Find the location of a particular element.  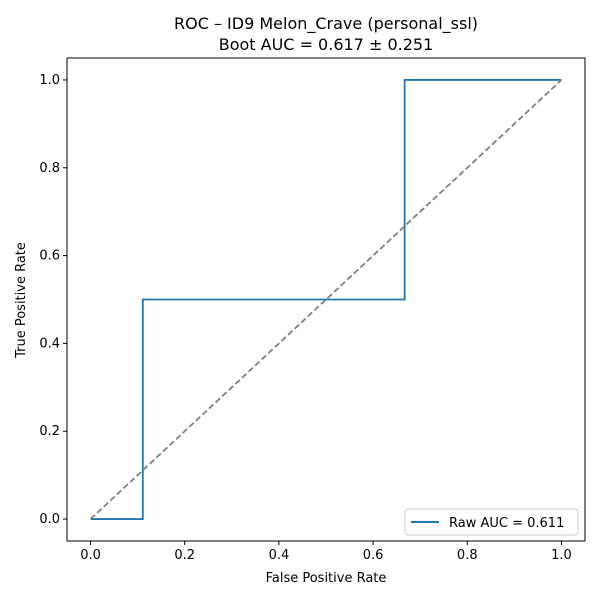

legend-box is located at coordinates (491, 522).